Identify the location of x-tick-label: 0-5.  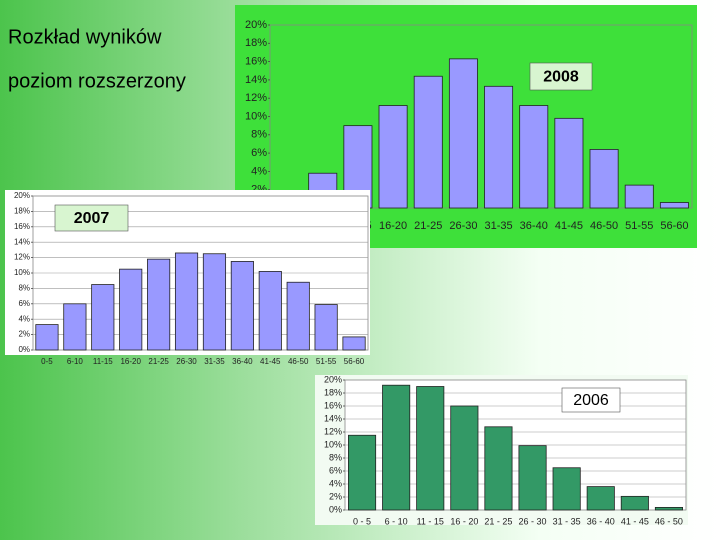
(47, 361).